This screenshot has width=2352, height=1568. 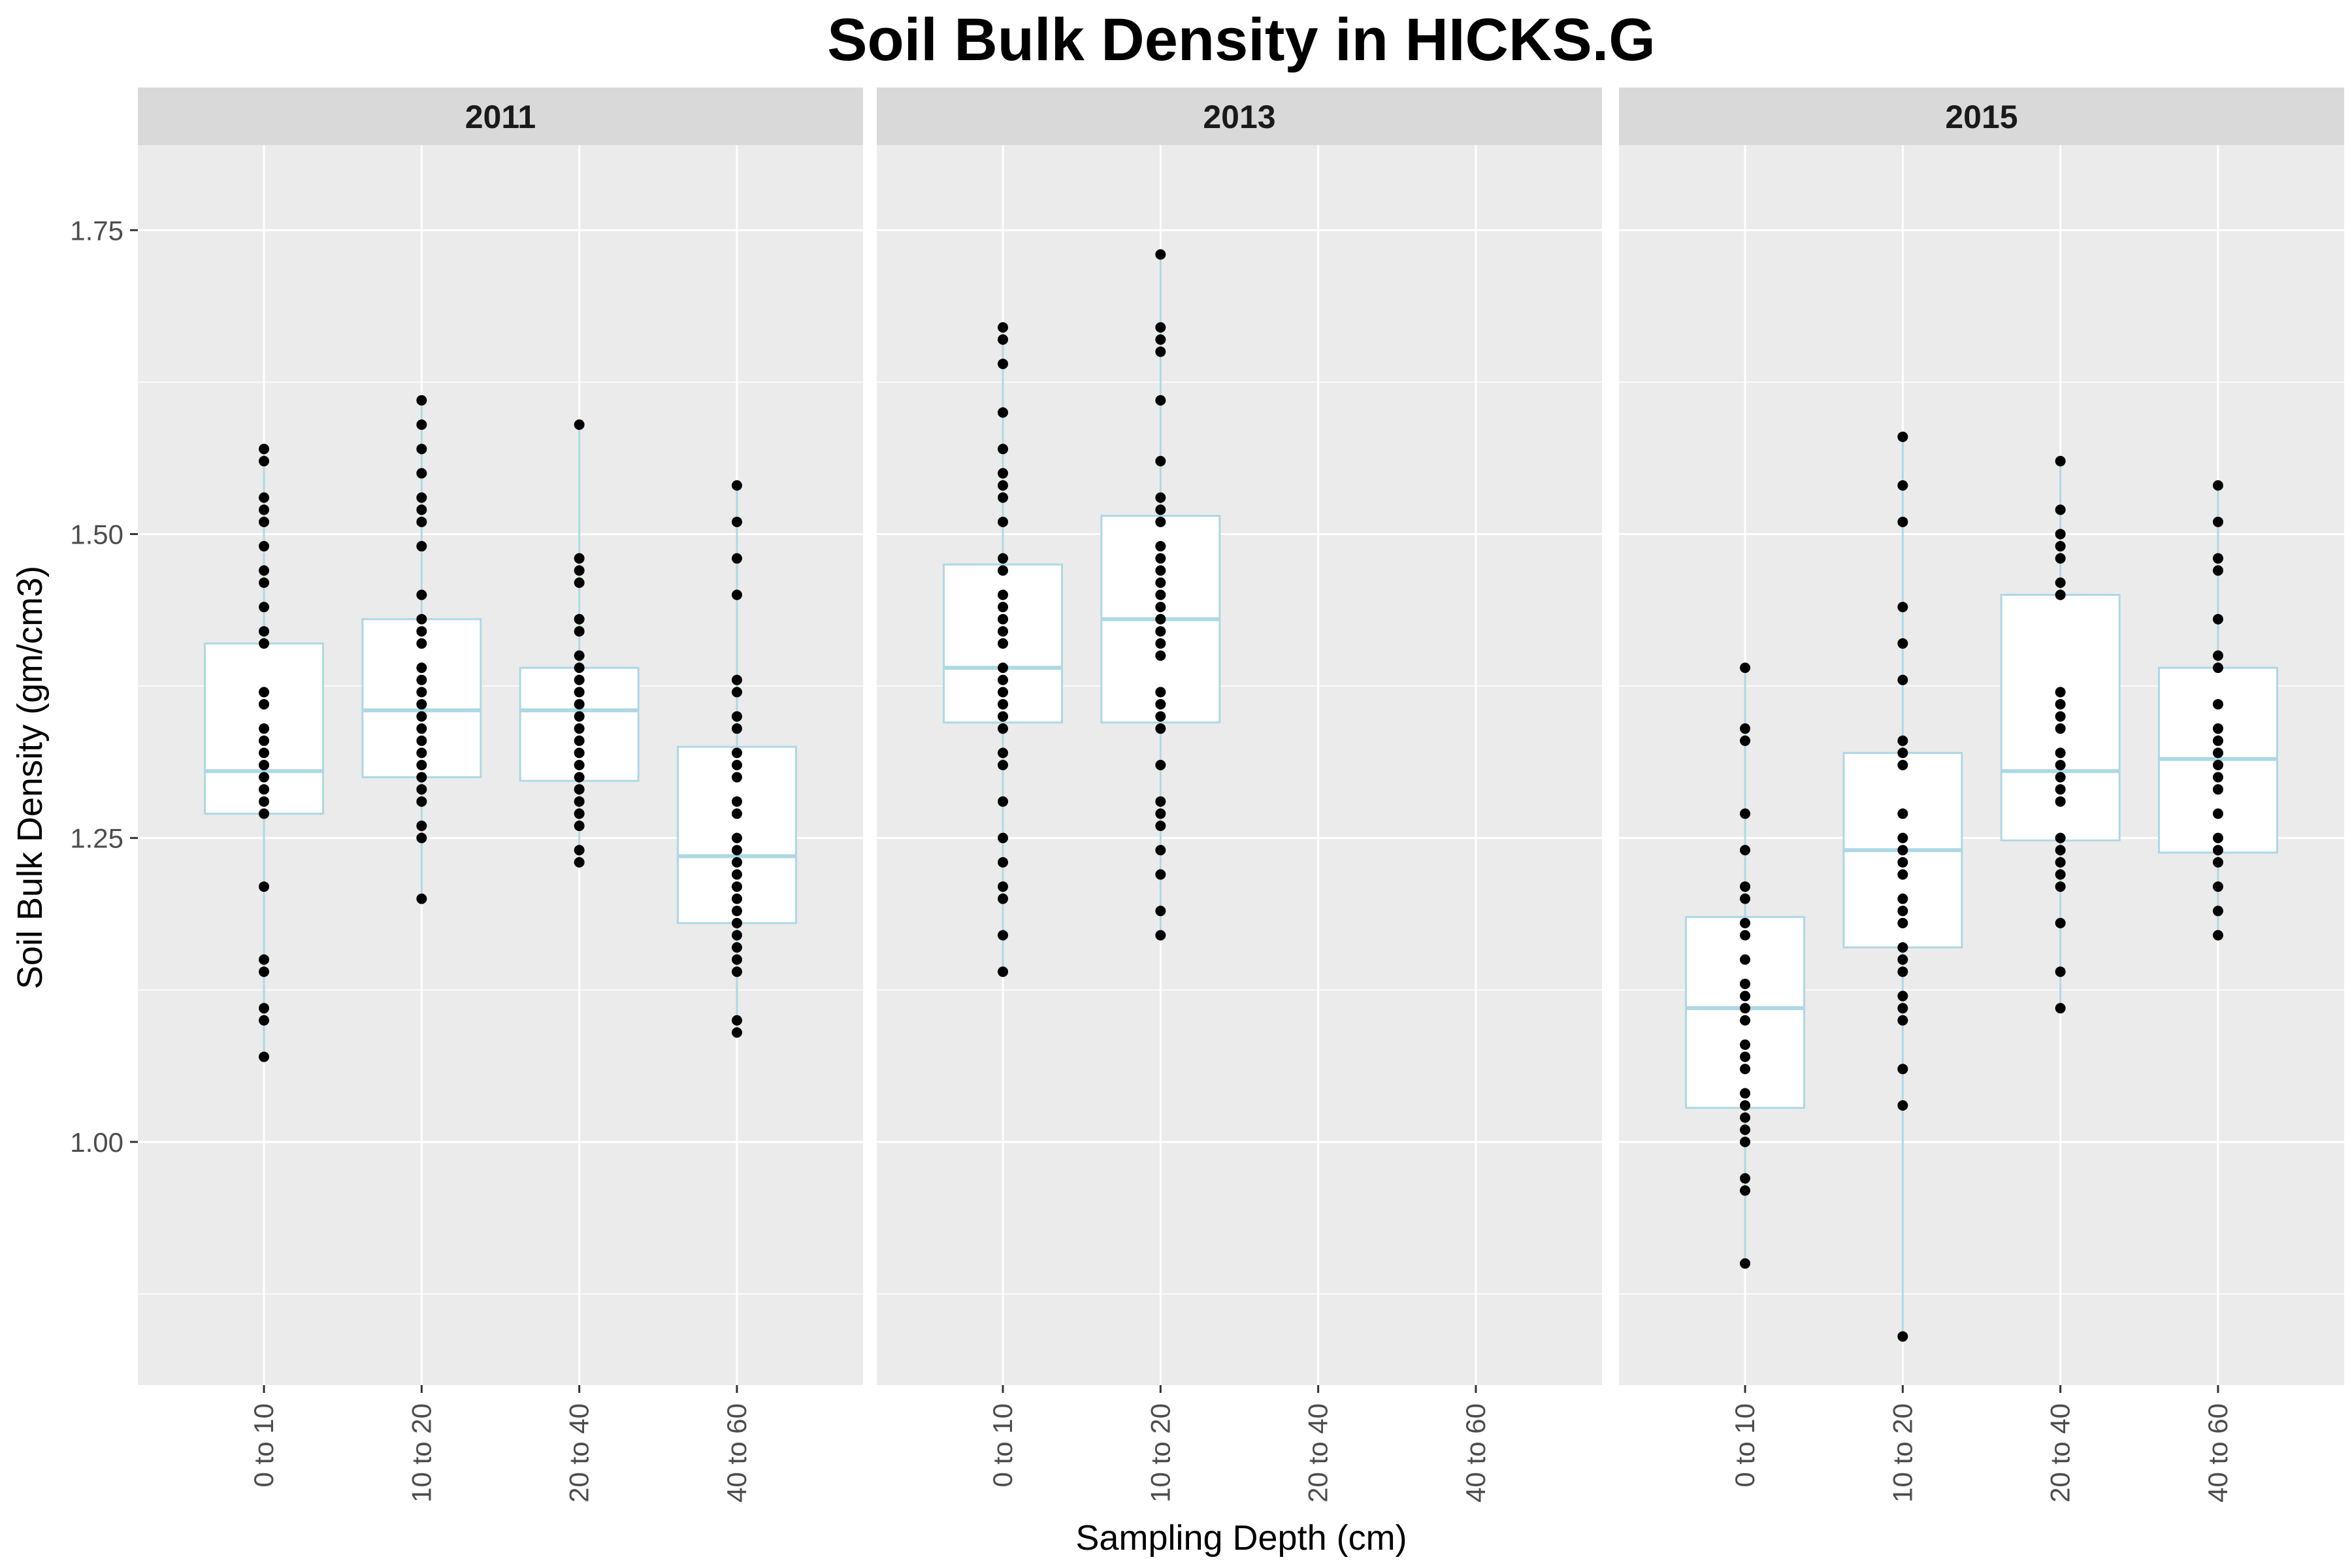 What do you see at coordinates (1239, 116) in the screenshot?
I see `facet-strip` at bounding box center [1239, 116].